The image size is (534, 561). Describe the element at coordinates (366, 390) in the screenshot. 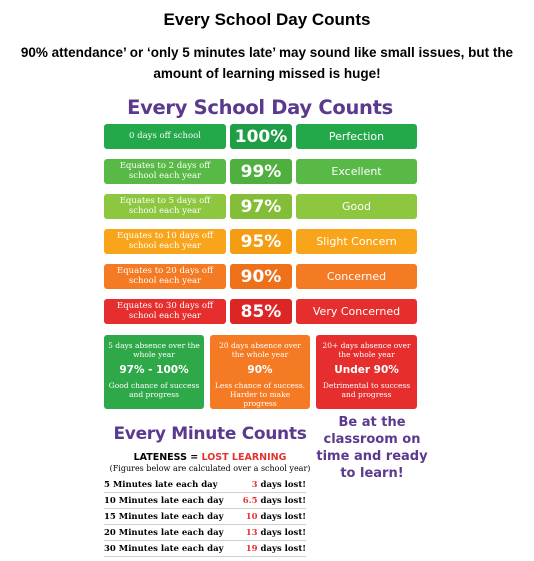

I see `absence-box-note: Detrimental to success and progress` at that location.